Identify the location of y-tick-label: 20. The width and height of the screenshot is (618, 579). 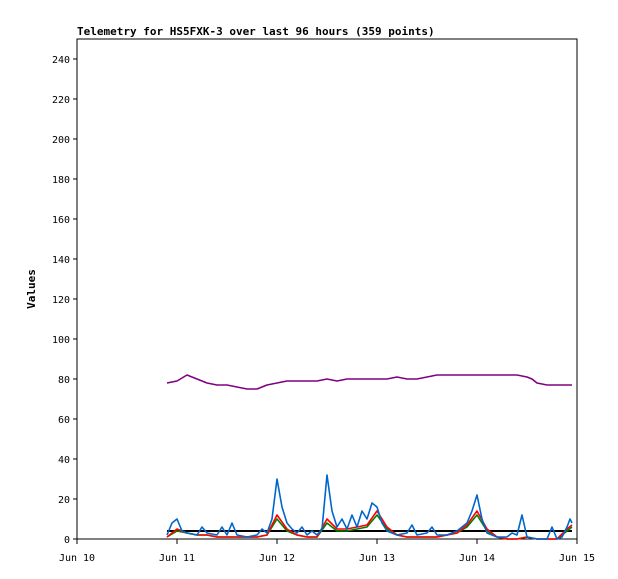
(64, 500).